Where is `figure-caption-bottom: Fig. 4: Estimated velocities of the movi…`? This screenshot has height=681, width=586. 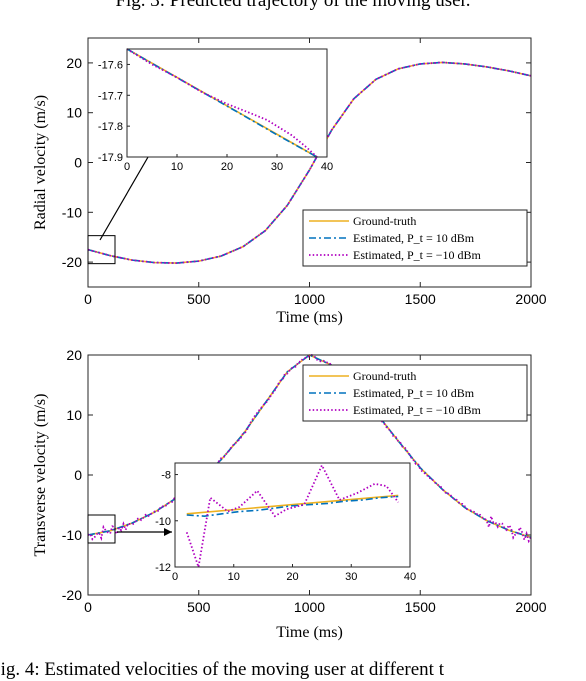
figure-caption-bottom: Fig. 4: Estimated velocities of the movi… is located at coordinates (222, 669).